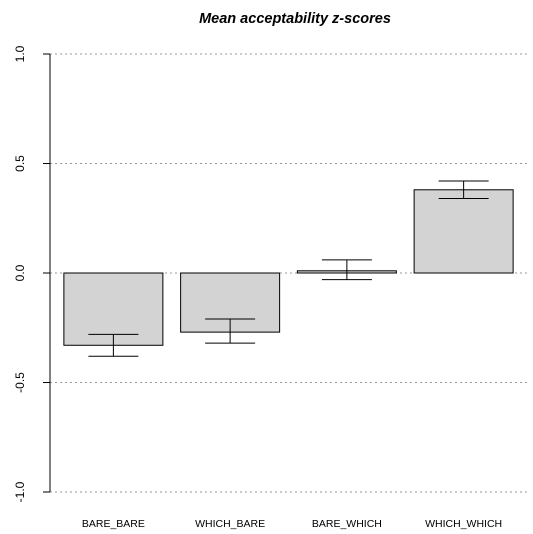 The width and height of the screenshot is (533, 534). I want to click on x-tick-labels: BARE_BARE WHICH_BARE BARE_WHICH WHICH_WHICH, so click(292, 524).